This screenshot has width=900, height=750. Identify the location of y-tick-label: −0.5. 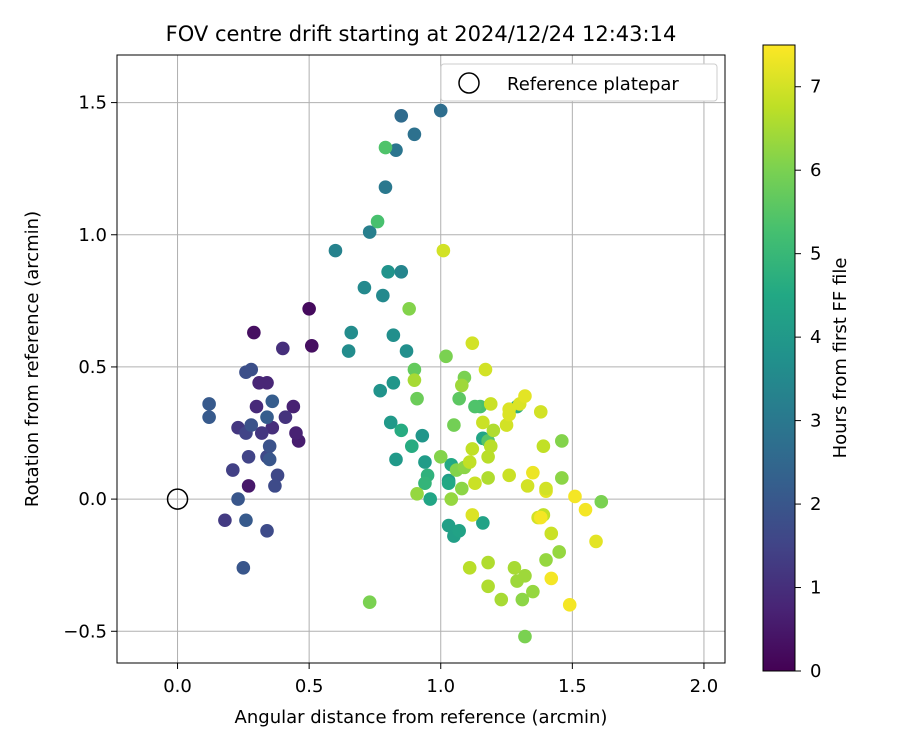
(85, 631).